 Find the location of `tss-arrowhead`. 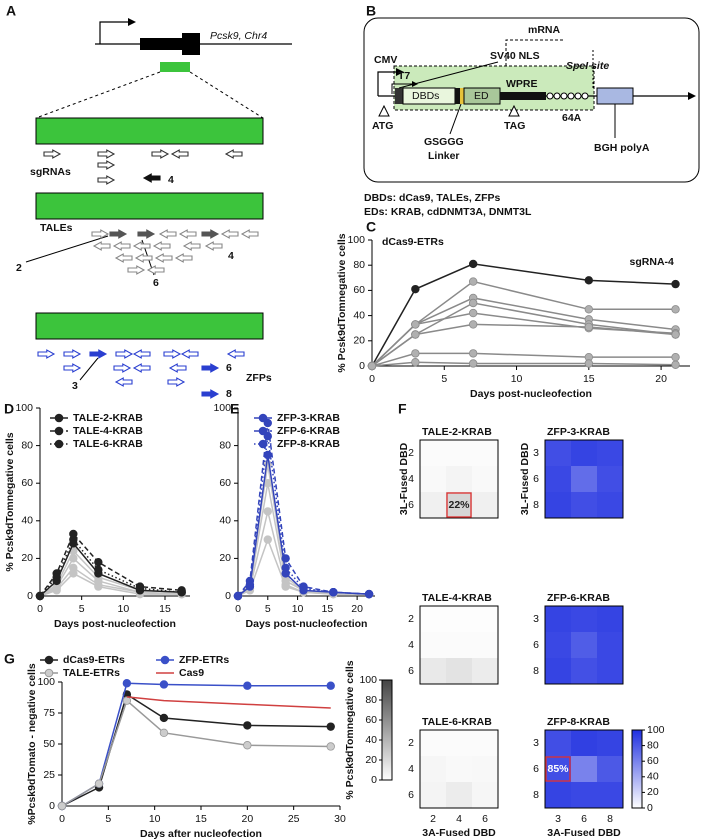

tss-arrowhead is located at coordinates (132, 22).